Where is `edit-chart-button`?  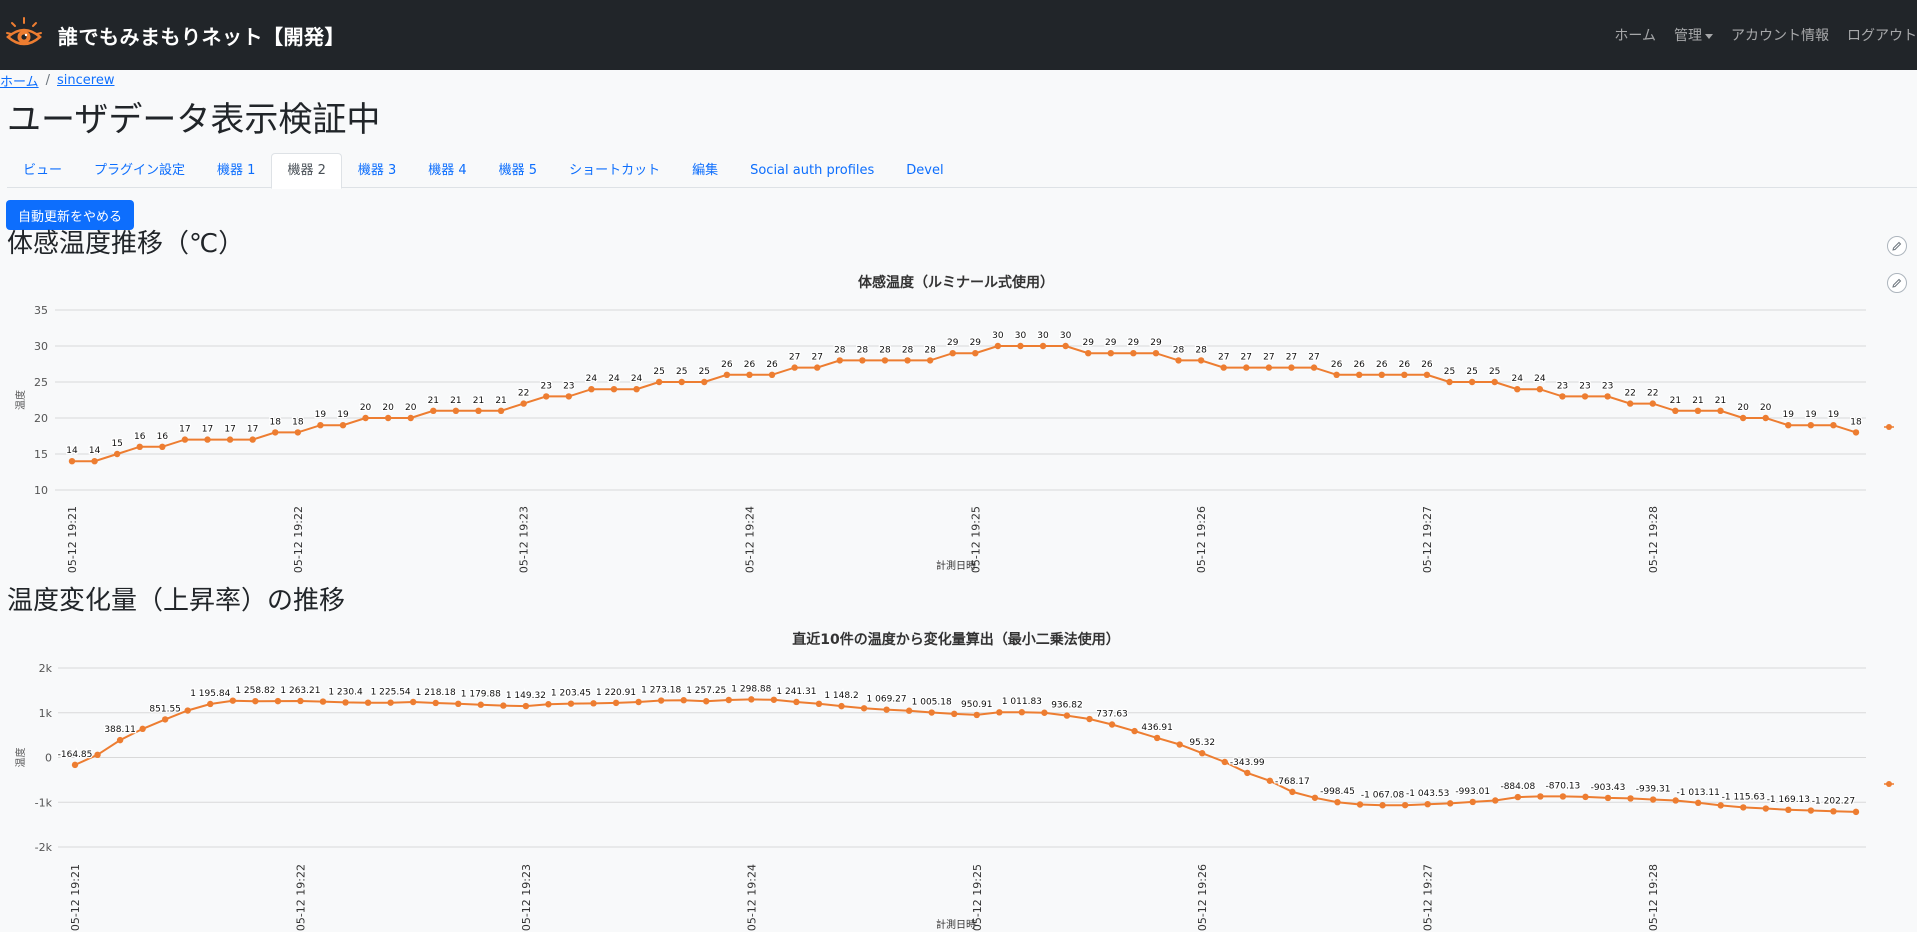
edit-chart-button is located at coordinates (1897, 283).